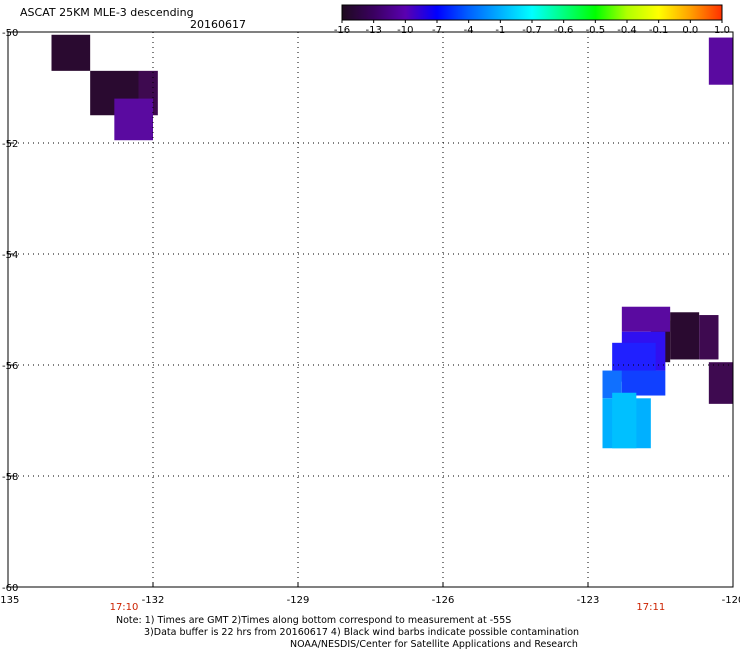 This screenshot has width=740, height=651. I want to click on colorbar-label: -0.6, so click(564, 30).